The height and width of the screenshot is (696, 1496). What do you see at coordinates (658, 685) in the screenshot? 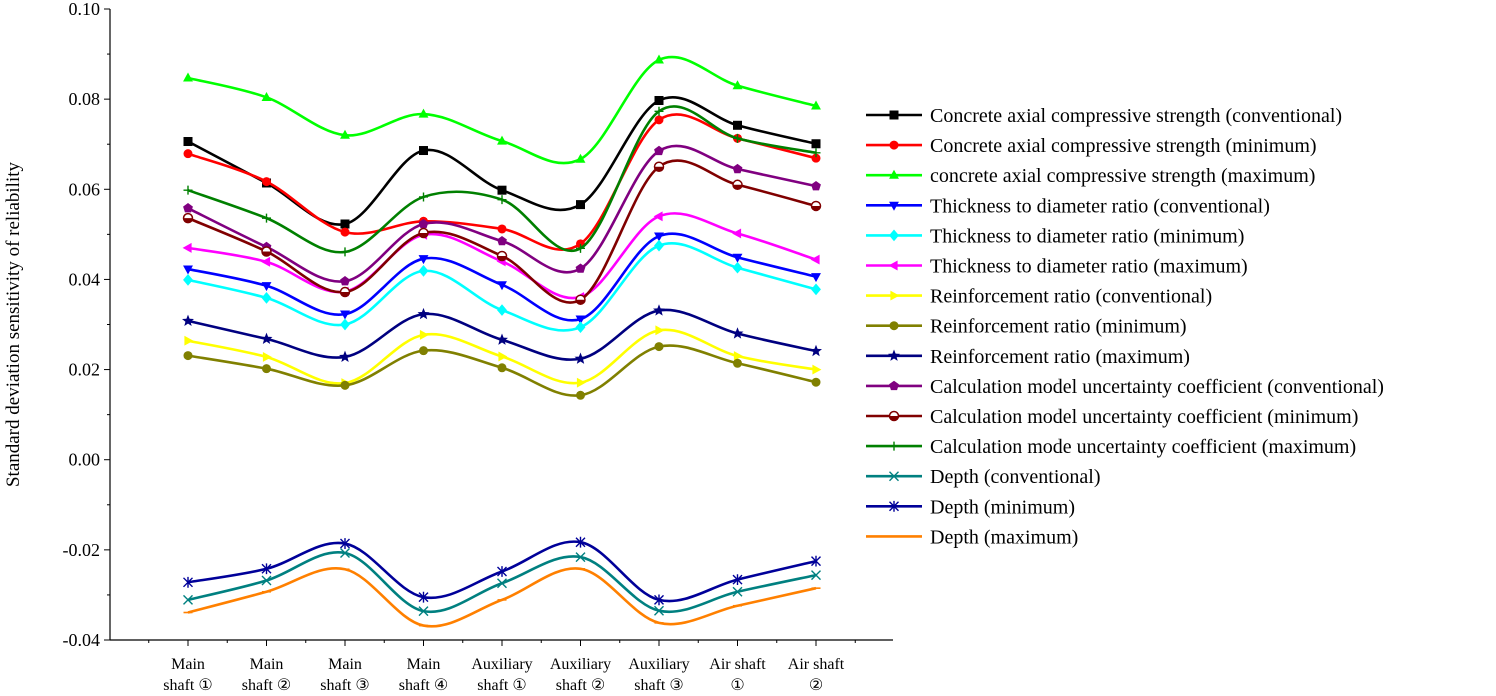
I see `x-tick-label: shaft ③` at bounding box center [658, 685].